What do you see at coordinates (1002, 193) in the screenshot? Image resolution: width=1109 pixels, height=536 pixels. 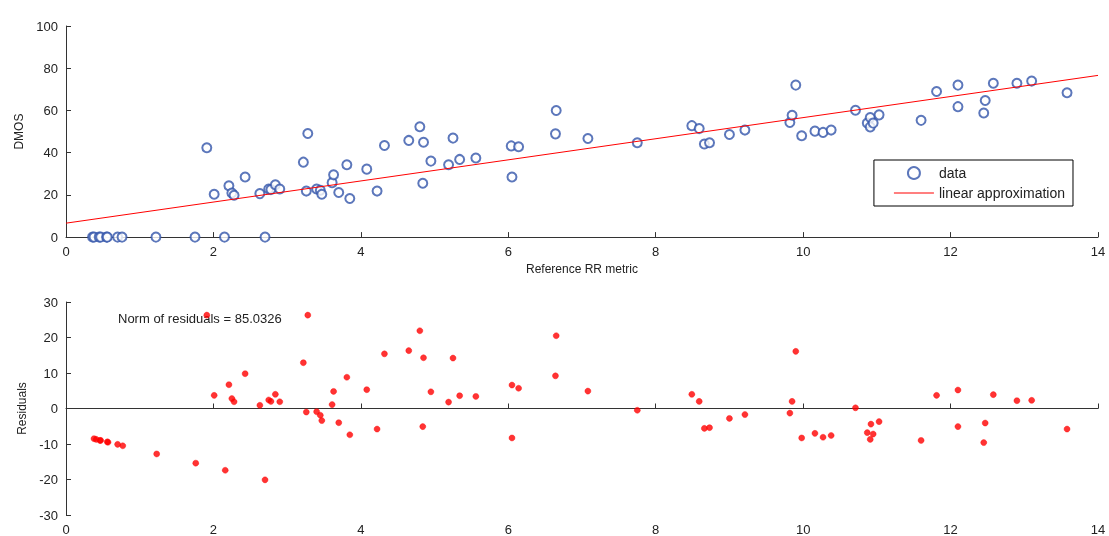 I see `legend-label: linear approximation` at bounding box center [1002, 193].